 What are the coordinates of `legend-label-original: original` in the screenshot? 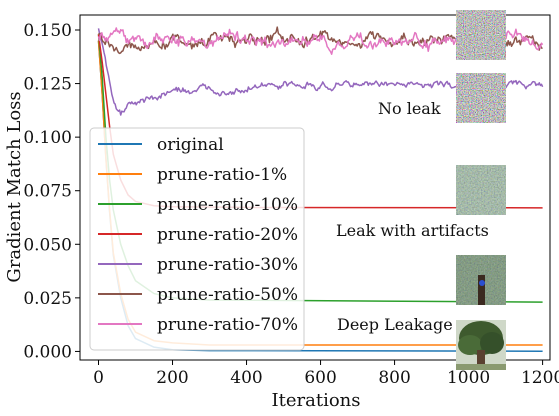 It's located at (190, 145).